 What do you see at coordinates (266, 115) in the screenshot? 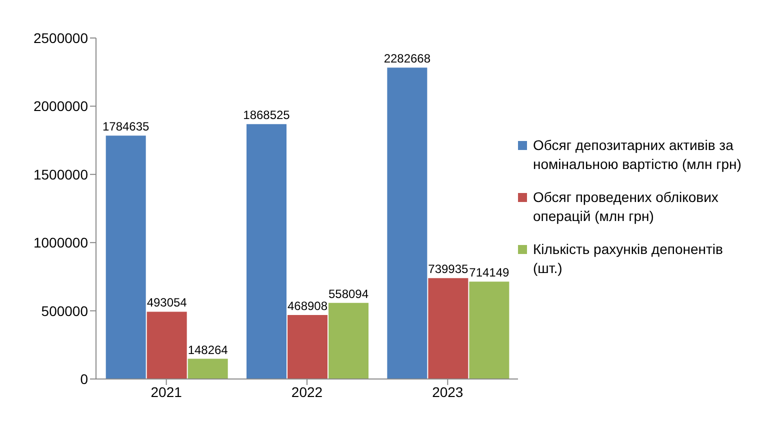
I see `data-label: 1868525` at bounding box center [266, 115].